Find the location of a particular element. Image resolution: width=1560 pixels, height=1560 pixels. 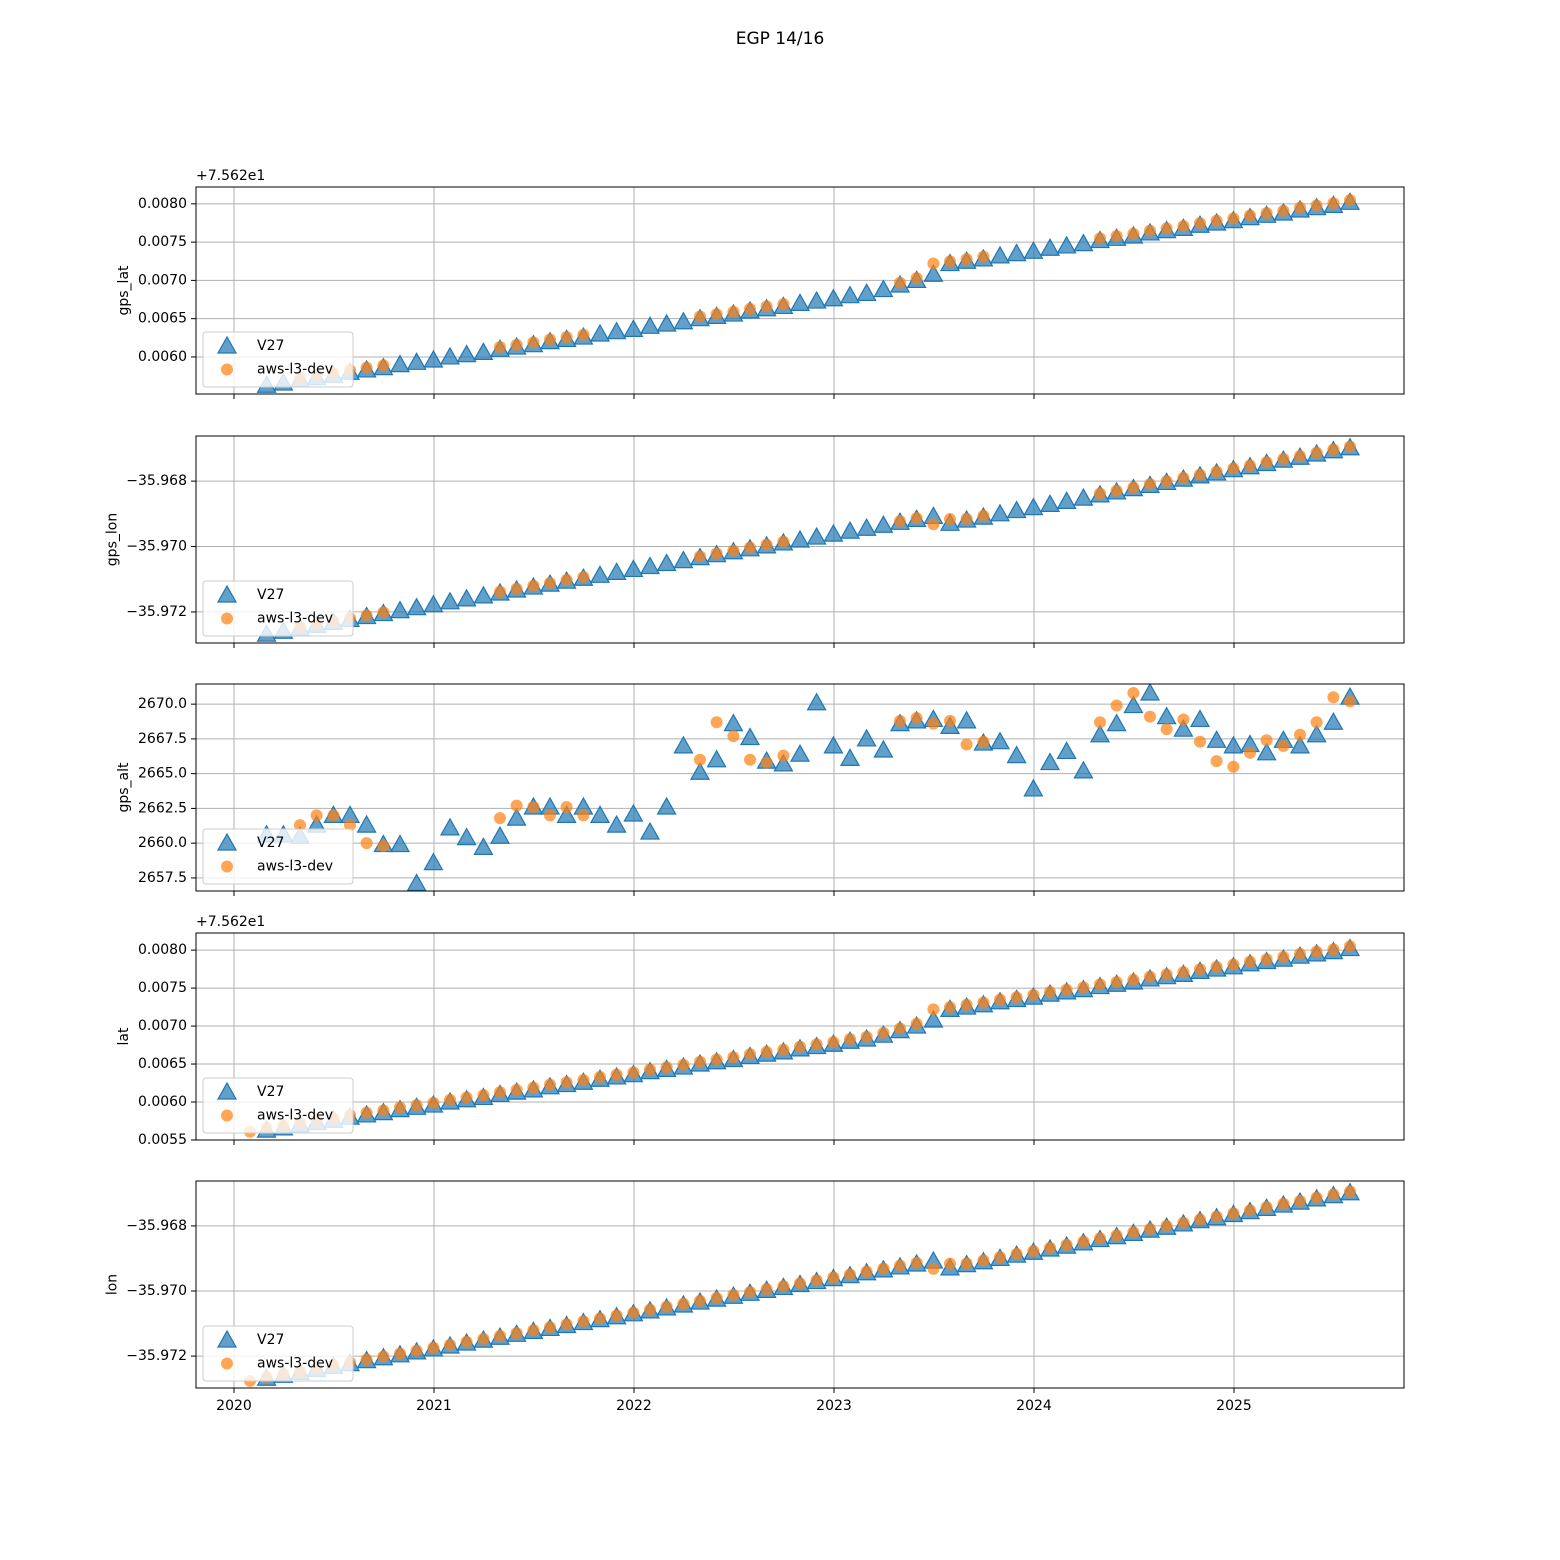

x-tick-label: 2023 is located at coordinates (834, 1406).